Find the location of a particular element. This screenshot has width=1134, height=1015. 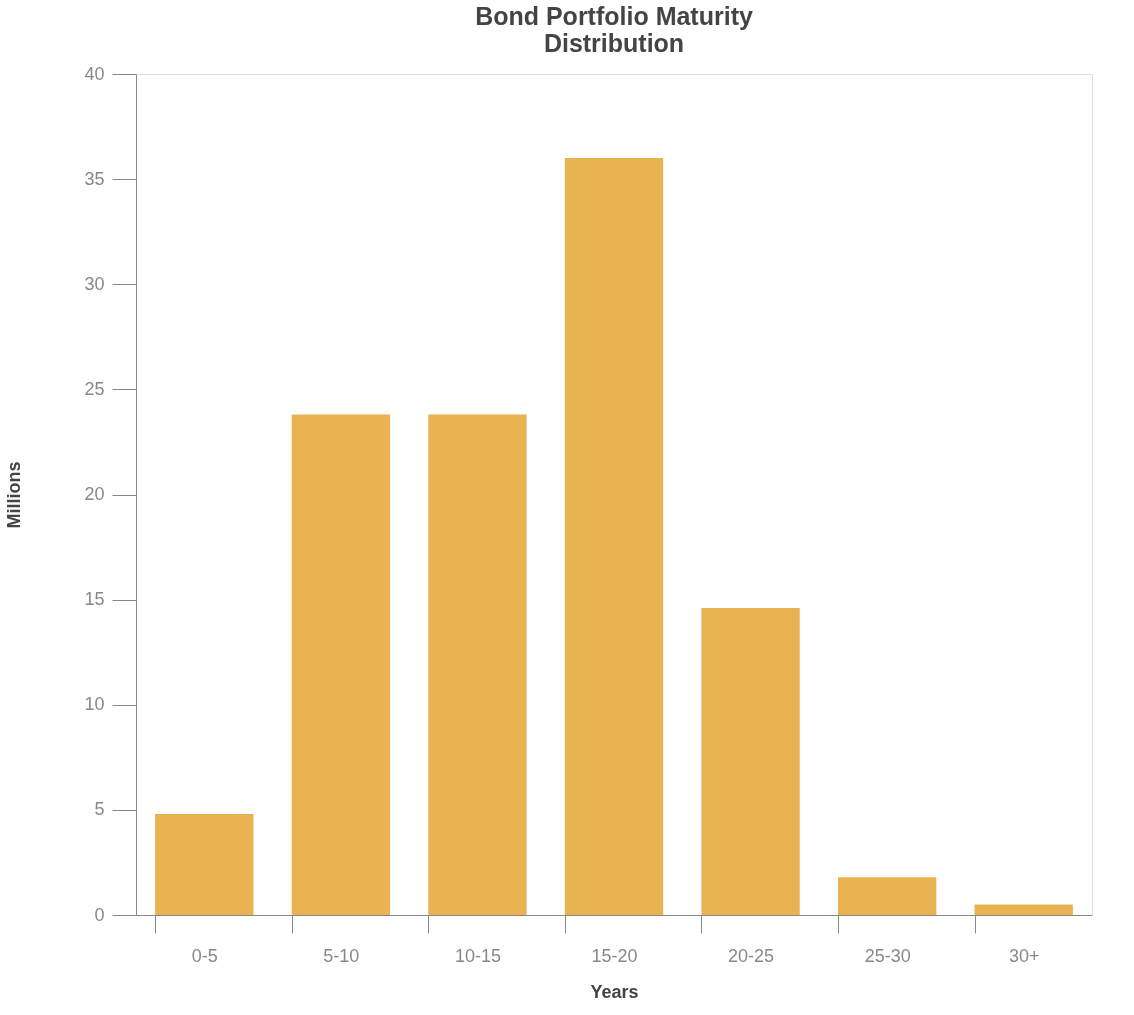

x-tick-label: 10-15 is located at coordinates (477, 955).